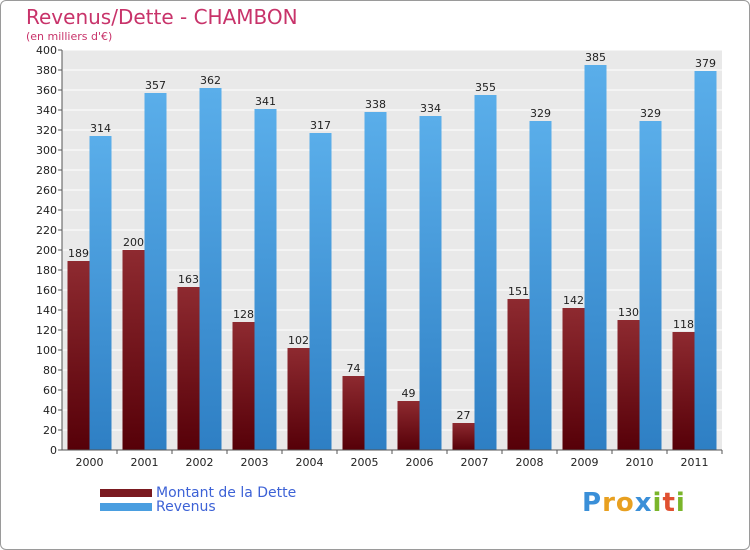 The image size is (750, 550). I want to click on data-label: 102, so click(298, 340).